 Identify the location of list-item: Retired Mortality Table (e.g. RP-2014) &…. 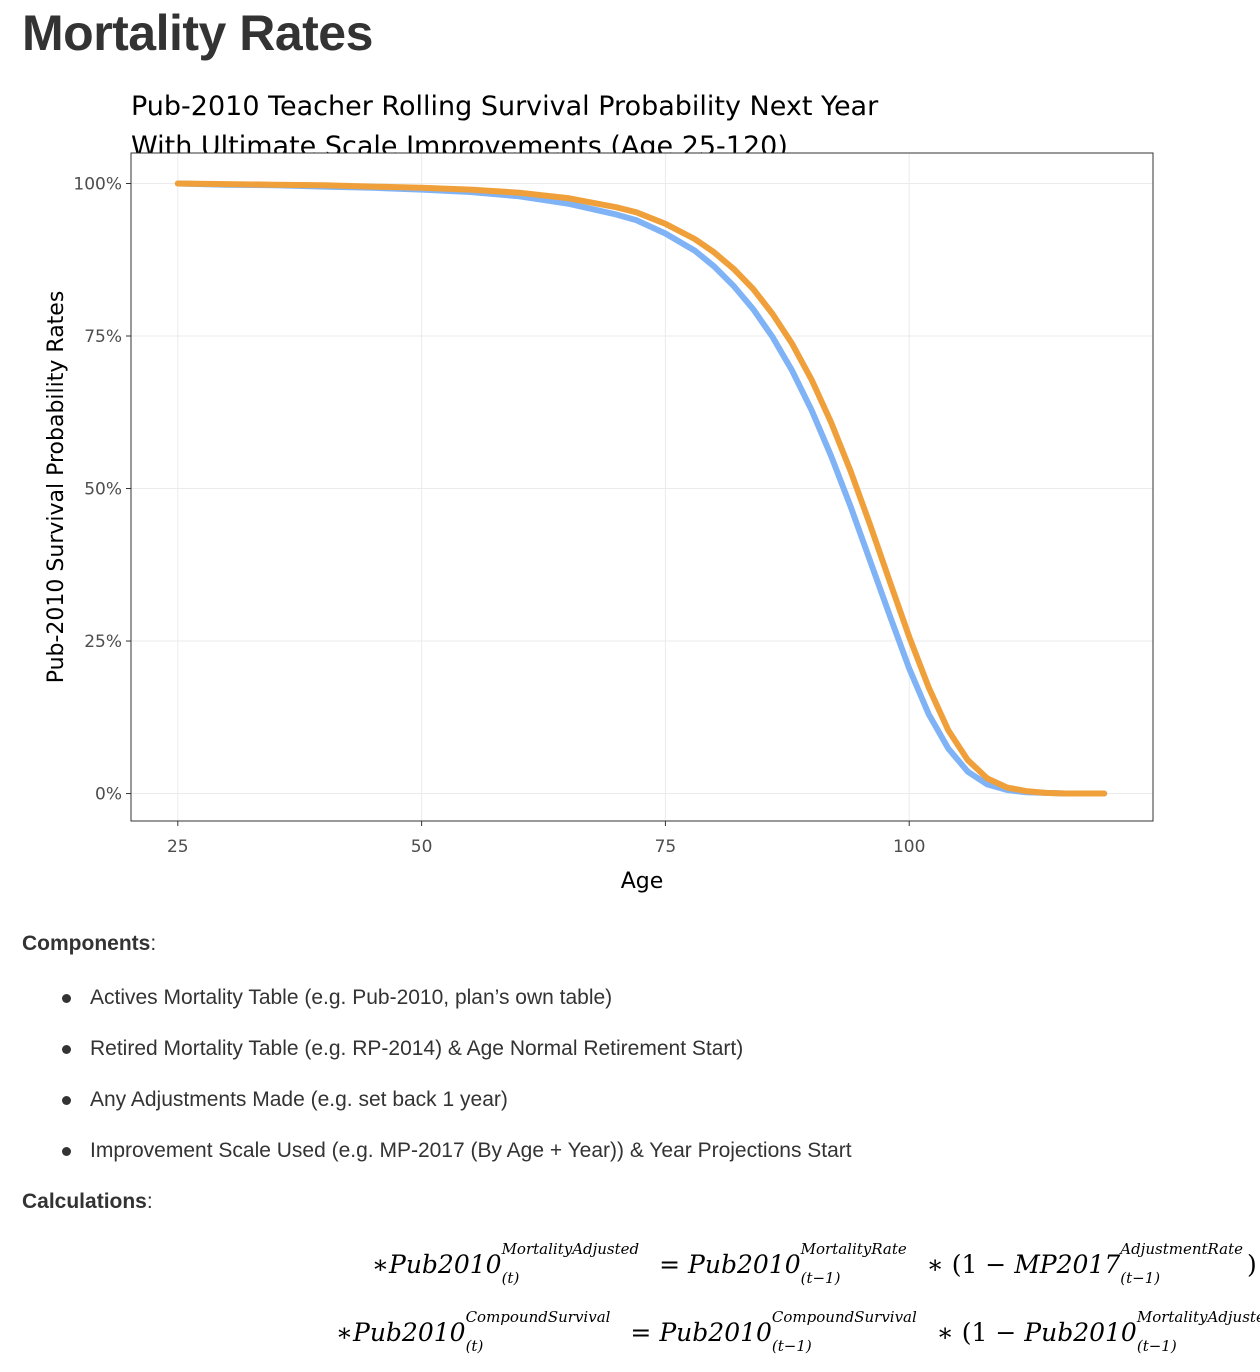
(437, 1056).